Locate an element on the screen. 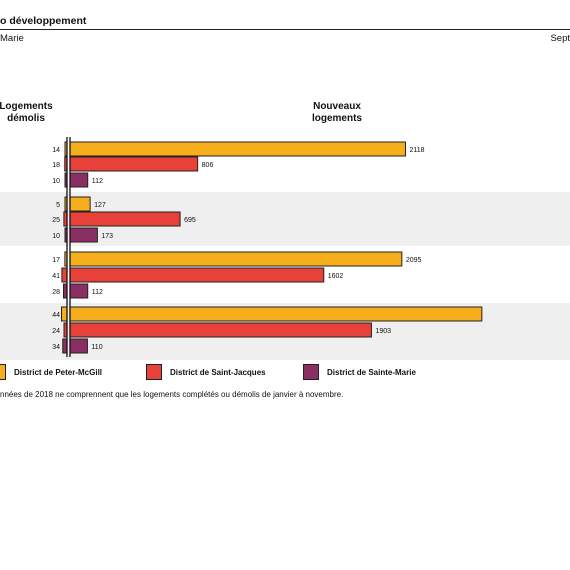 The width and height of the screenshot is (570, 570). demolished-value-label: 14 is located at coordinates (56, 150).